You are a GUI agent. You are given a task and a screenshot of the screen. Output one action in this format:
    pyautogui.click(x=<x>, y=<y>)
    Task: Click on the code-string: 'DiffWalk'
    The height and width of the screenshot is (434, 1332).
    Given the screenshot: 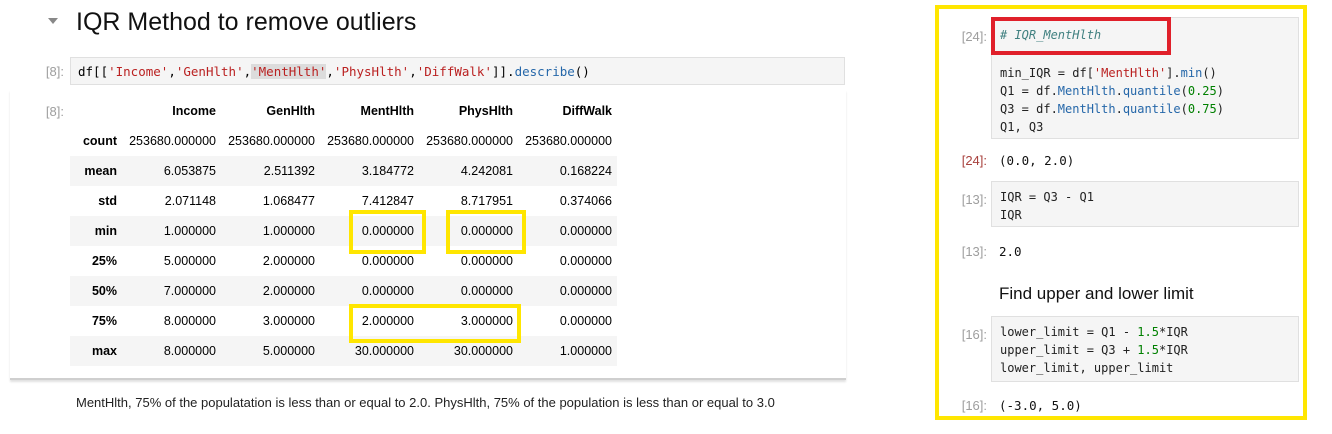 What is the action you would take?
    pyautogui.click(x=454, y=71)
    